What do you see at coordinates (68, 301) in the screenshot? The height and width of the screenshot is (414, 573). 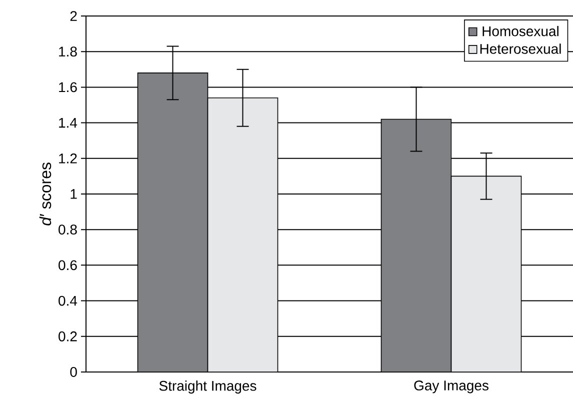 I see `y-tick-label: 0.4` at bounding box center [68, 301].